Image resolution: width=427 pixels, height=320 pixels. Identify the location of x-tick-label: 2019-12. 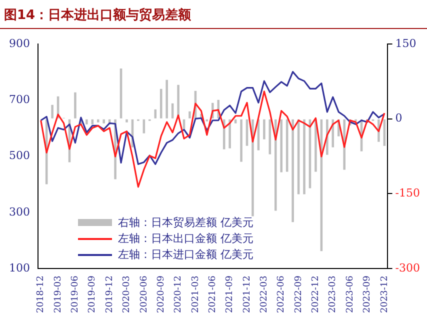
(109, 295).